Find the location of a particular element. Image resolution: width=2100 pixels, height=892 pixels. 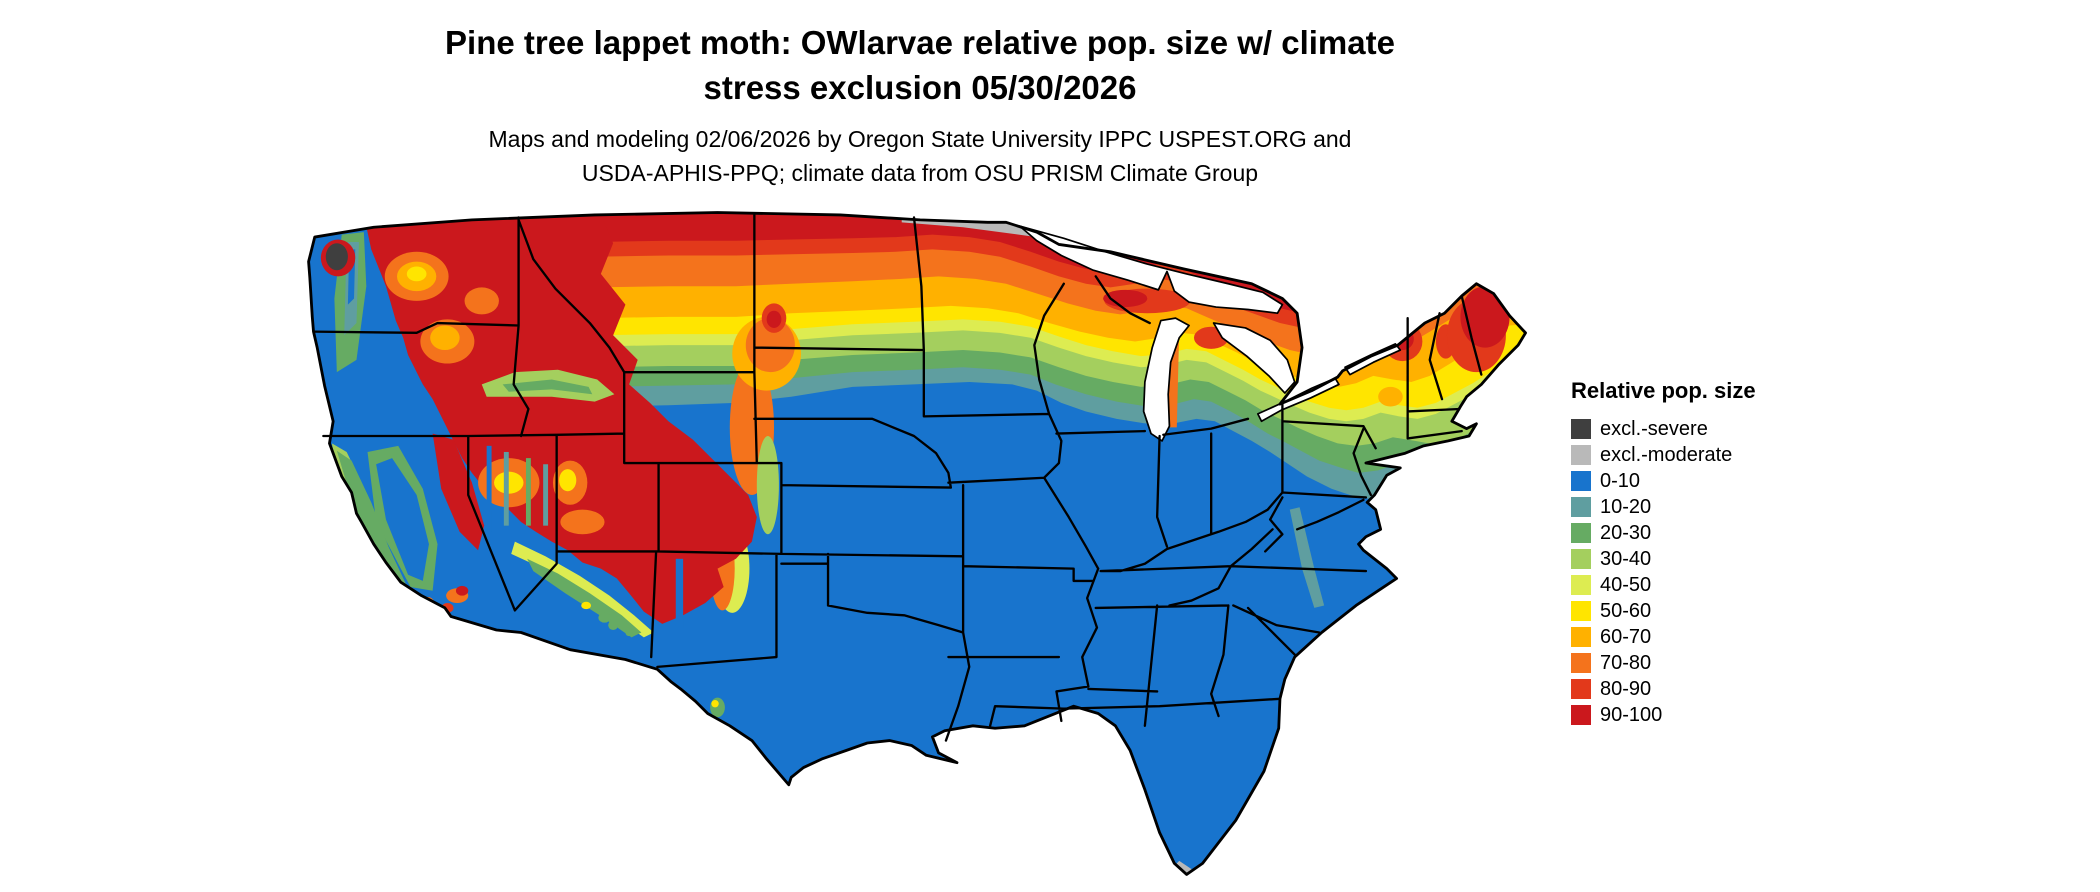

snake-plain-green is located at coordinates (547, 387).